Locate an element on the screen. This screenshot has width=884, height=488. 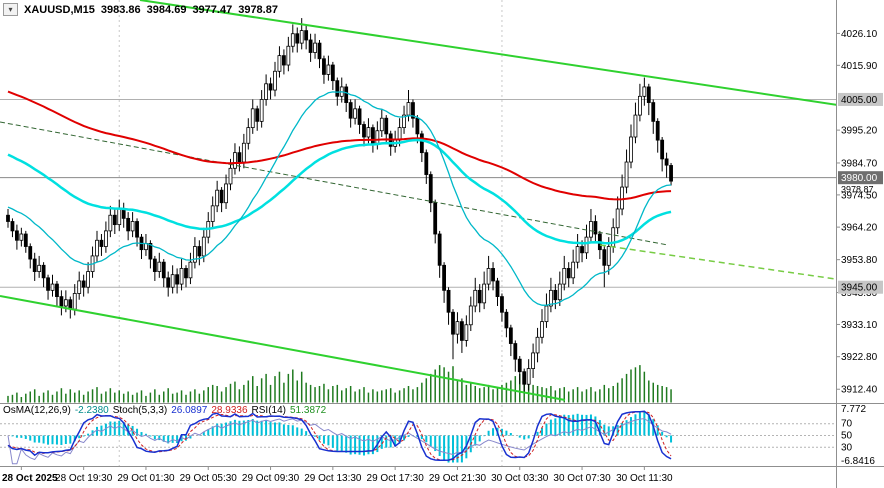
indicator-legend-item: OsMA(12,26,9) is located at coordinates (37, 410).